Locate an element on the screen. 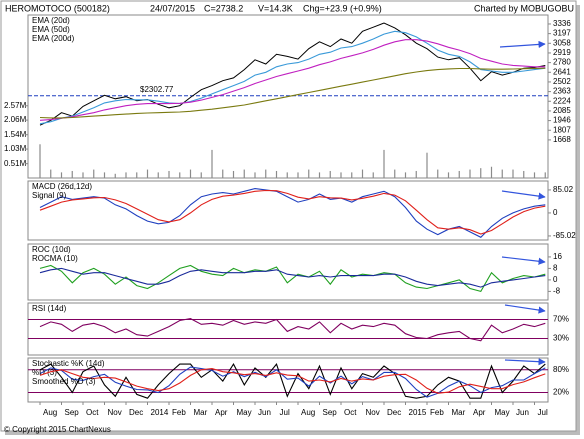  x-tick-label: May is located at coordinates (502, 412).